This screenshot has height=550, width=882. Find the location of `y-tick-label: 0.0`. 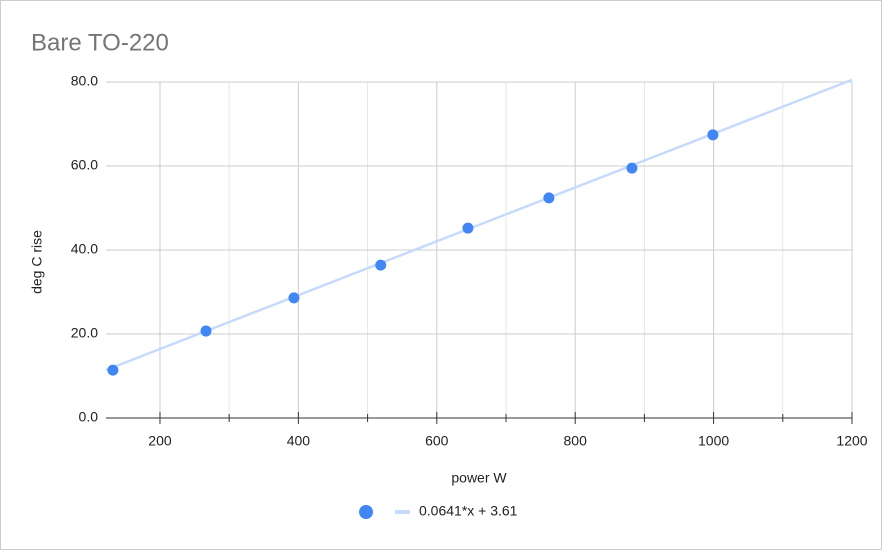

y-tick-label: 0.0 is located at coordinates (89, 417).